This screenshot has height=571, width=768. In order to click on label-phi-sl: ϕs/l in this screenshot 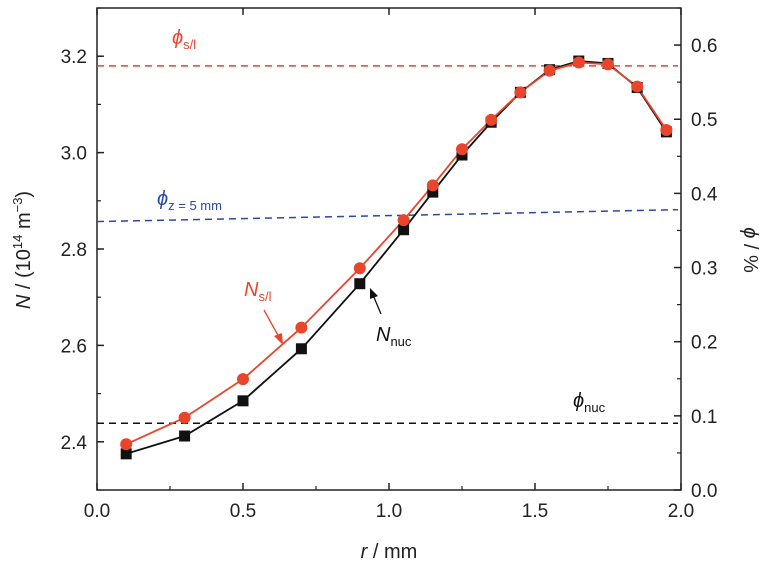, I will do `click(184, 39)`.